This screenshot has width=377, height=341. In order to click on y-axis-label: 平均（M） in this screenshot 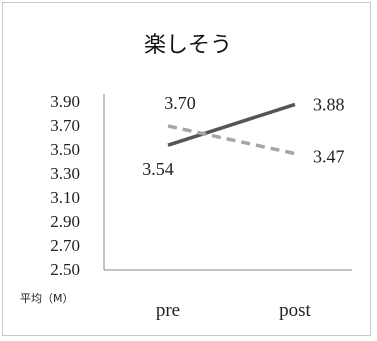, I will do `click(47, 298)`.